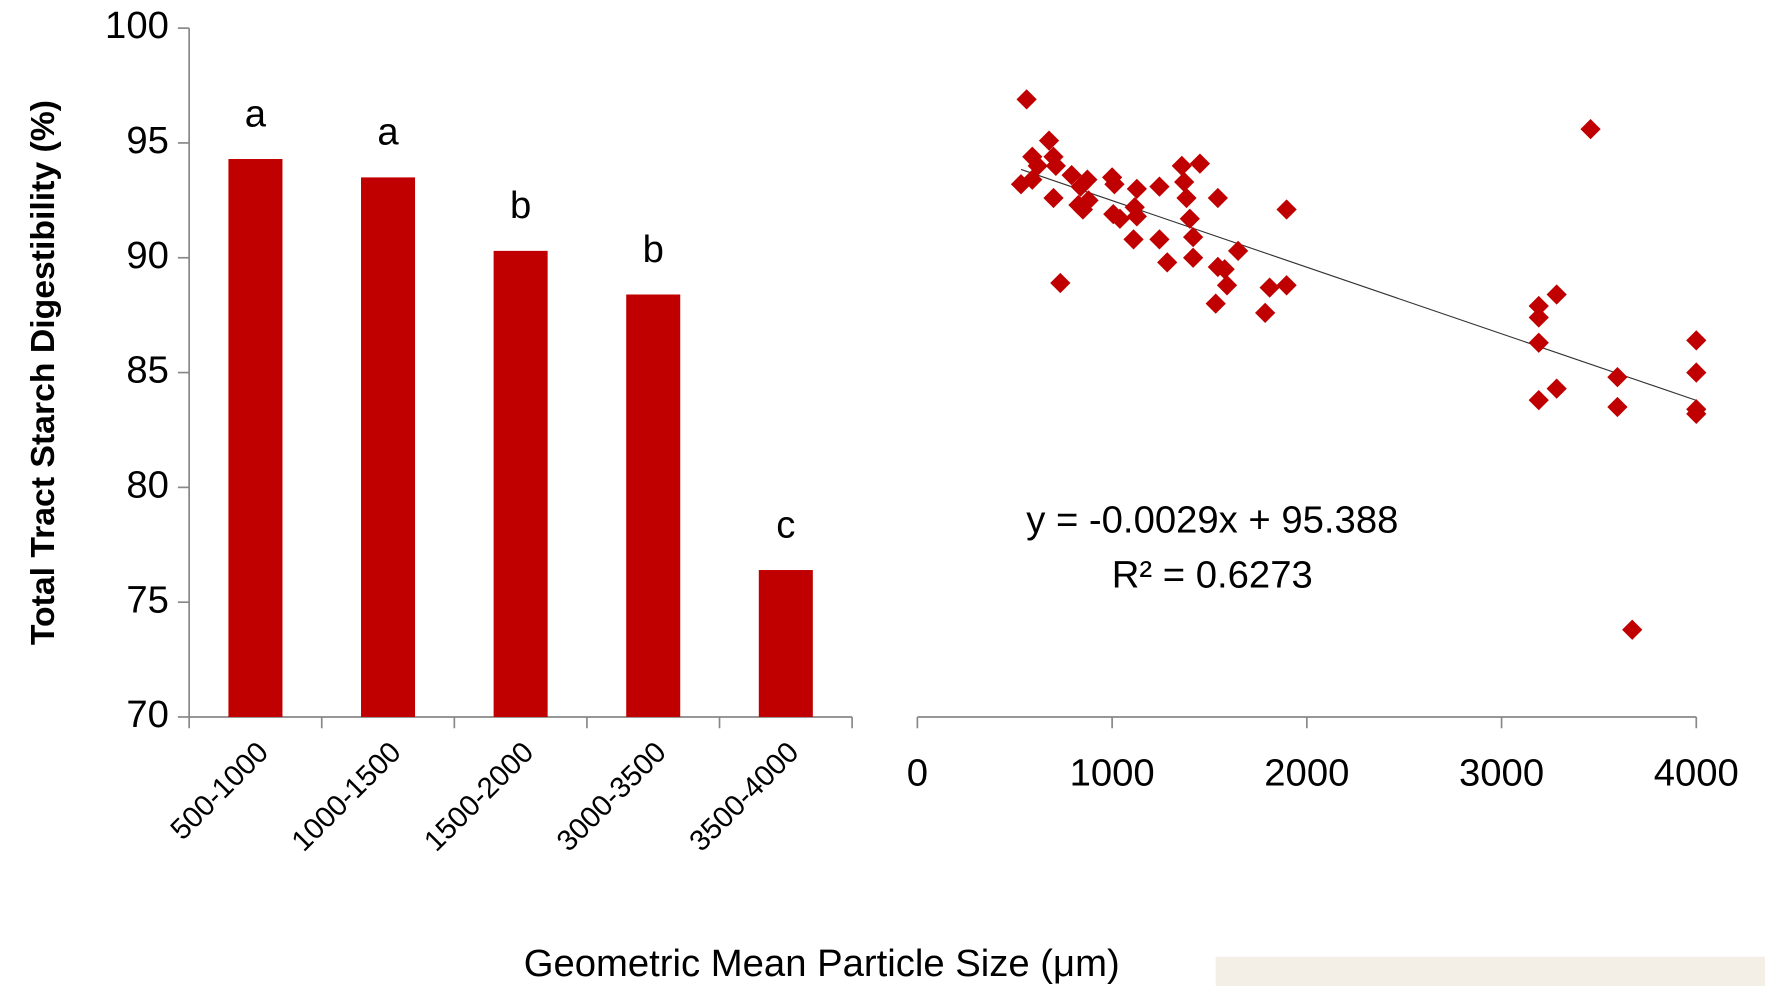 The width and height of the screenshot is (1765, 986). Describe the element at coordinates (43, 372) in the screenshot. I see `y-axis-label: Total Tract Starch Digestibility (%)` at that location.